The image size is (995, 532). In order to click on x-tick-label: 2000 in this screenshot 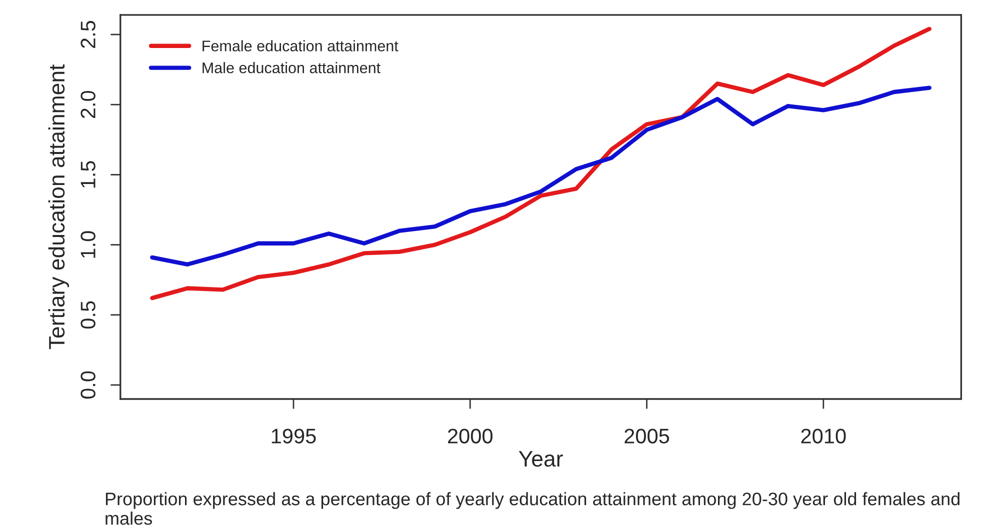, I will do `click(470, 436)`.